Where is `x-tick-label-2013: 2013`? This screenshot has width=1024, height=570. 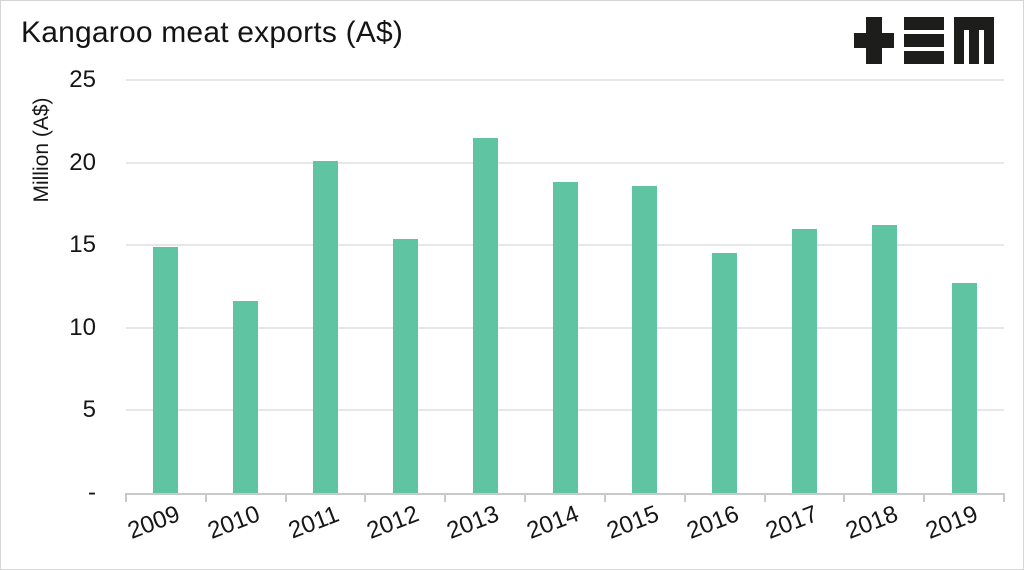 x-tick-label-2013: 2013 is located at coordinates (473, 522).